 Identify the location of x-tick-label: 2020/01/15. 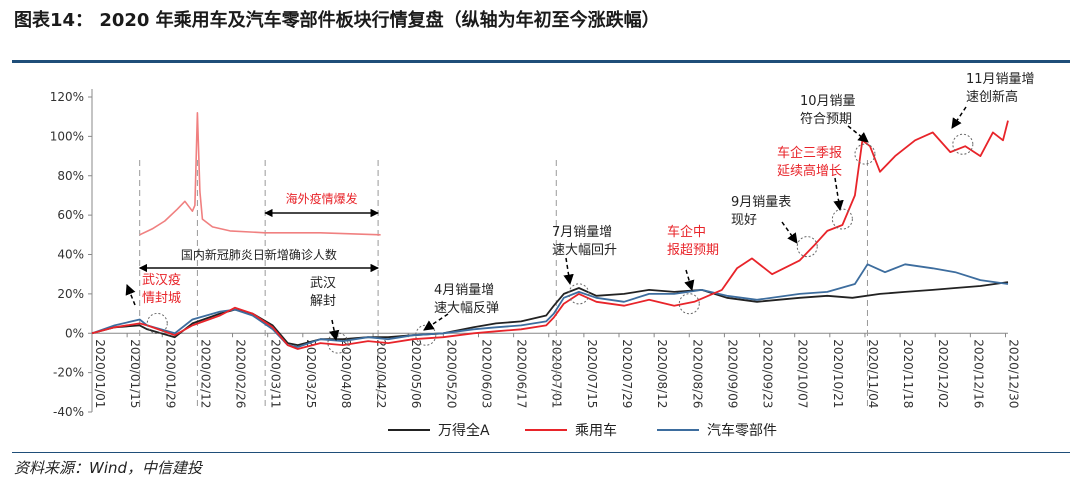
(135, 373).